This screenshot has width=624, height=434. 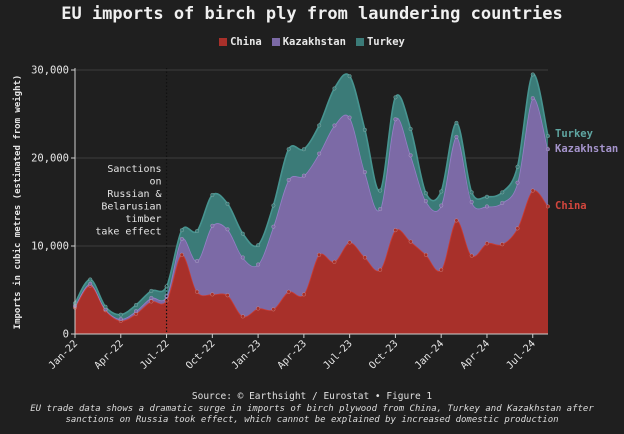 I want to click on x-tick-label-8: Jan-24, so click(x=429, y=354).